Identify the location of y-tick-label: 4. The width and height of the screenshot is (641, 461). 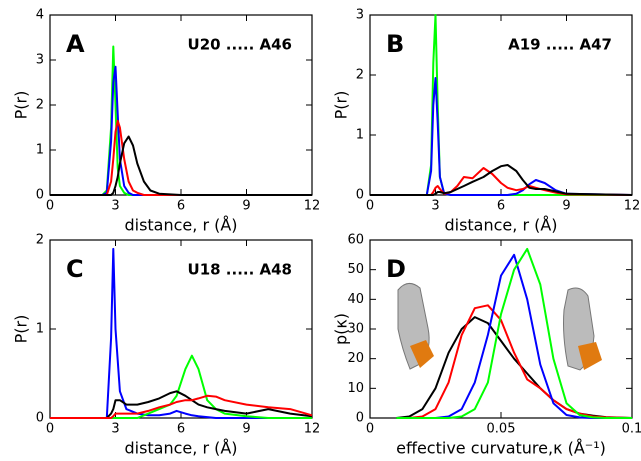
(40, 15).